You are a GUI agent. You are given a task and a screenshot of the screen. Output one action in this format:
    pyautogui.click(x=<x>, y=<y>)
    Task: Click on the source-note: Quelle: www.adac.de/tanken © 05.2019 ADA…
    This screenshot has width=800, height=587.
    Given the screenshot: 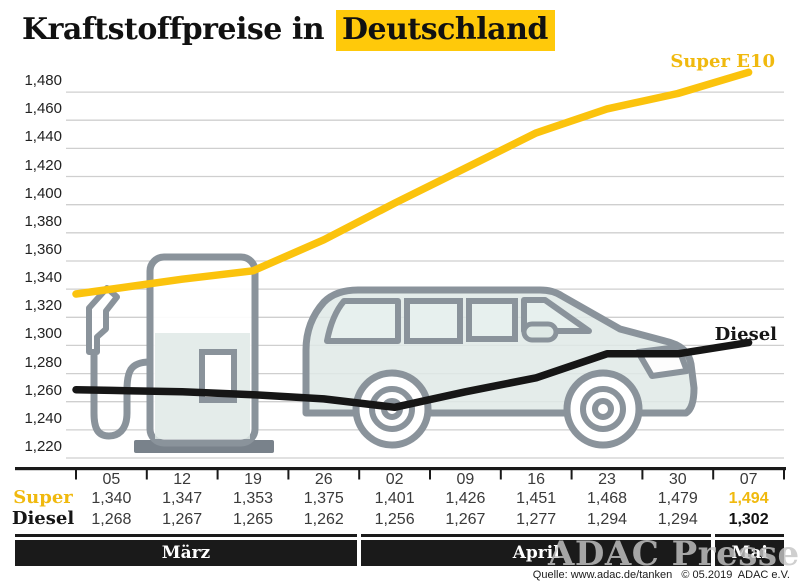 What is the action you would take?
    pyautogui.click(x=661, y=575)
    